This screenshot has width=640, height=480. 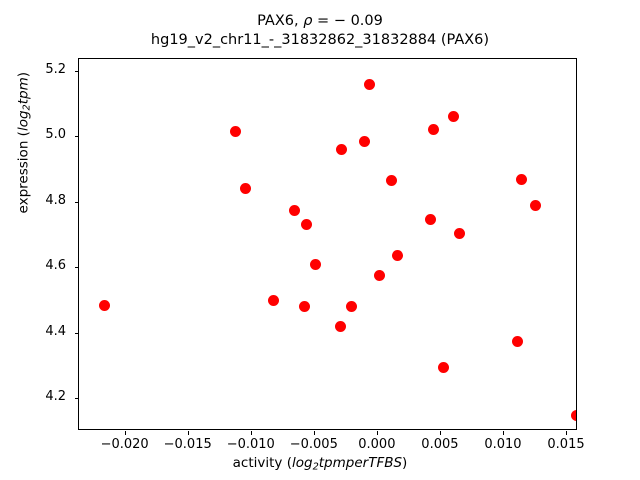 What do you see at coordinates (55, 266) in the screenshot?
I see `y-axis-tick-label: 4.6` at bounding box center [55, 266].